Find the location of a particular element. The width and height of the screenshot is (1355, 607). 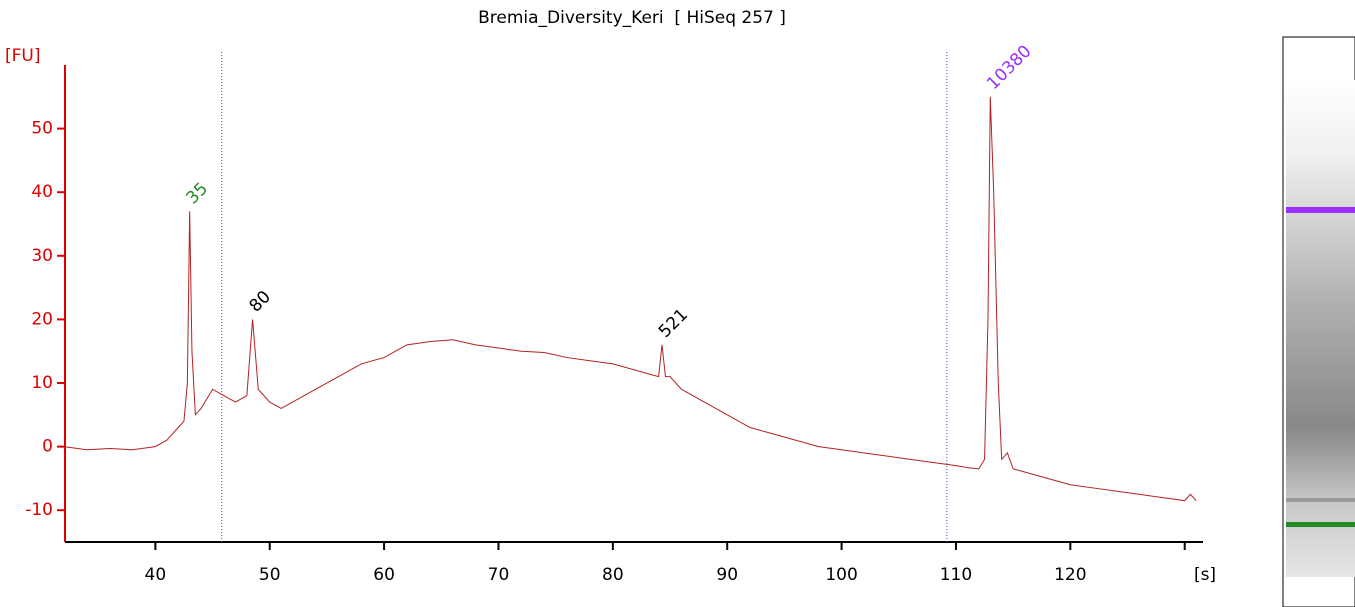

chart-title: Bremia_Diversity_Keri [ HiSeq 257 ] is located at coordinates (632, 18).